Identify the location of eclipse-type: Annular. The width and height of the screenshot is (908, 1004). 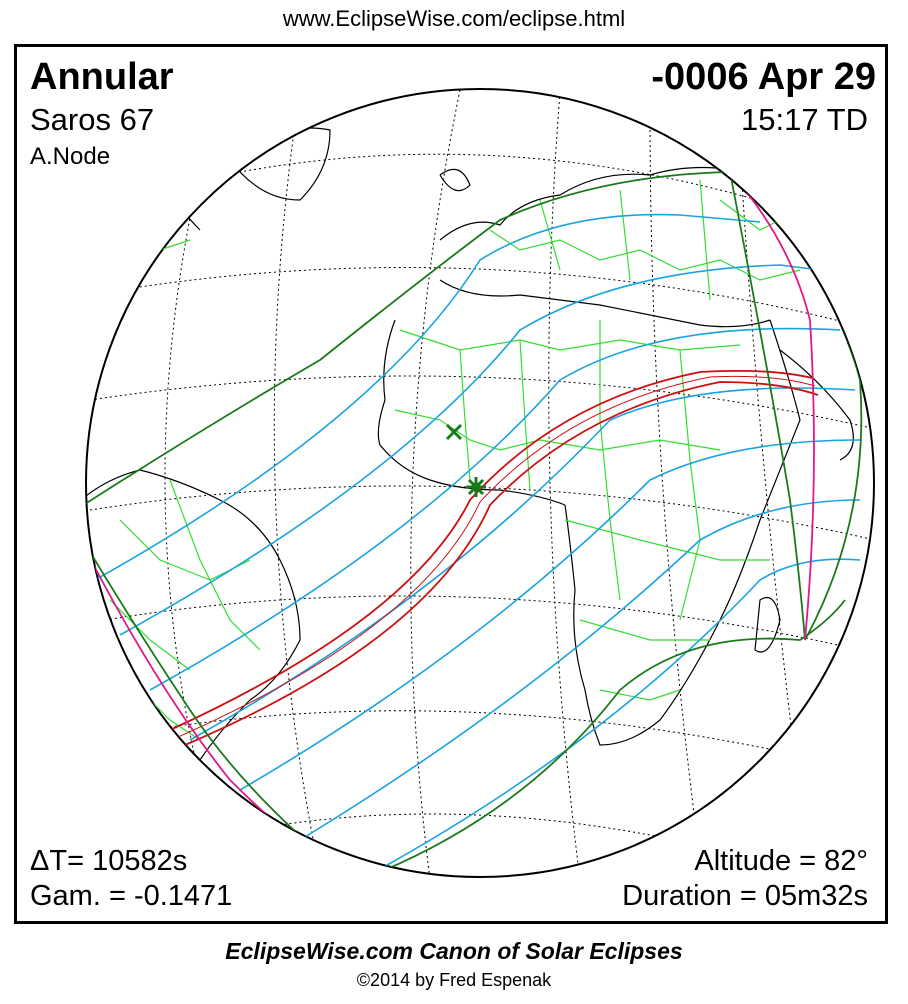
(102, 77).